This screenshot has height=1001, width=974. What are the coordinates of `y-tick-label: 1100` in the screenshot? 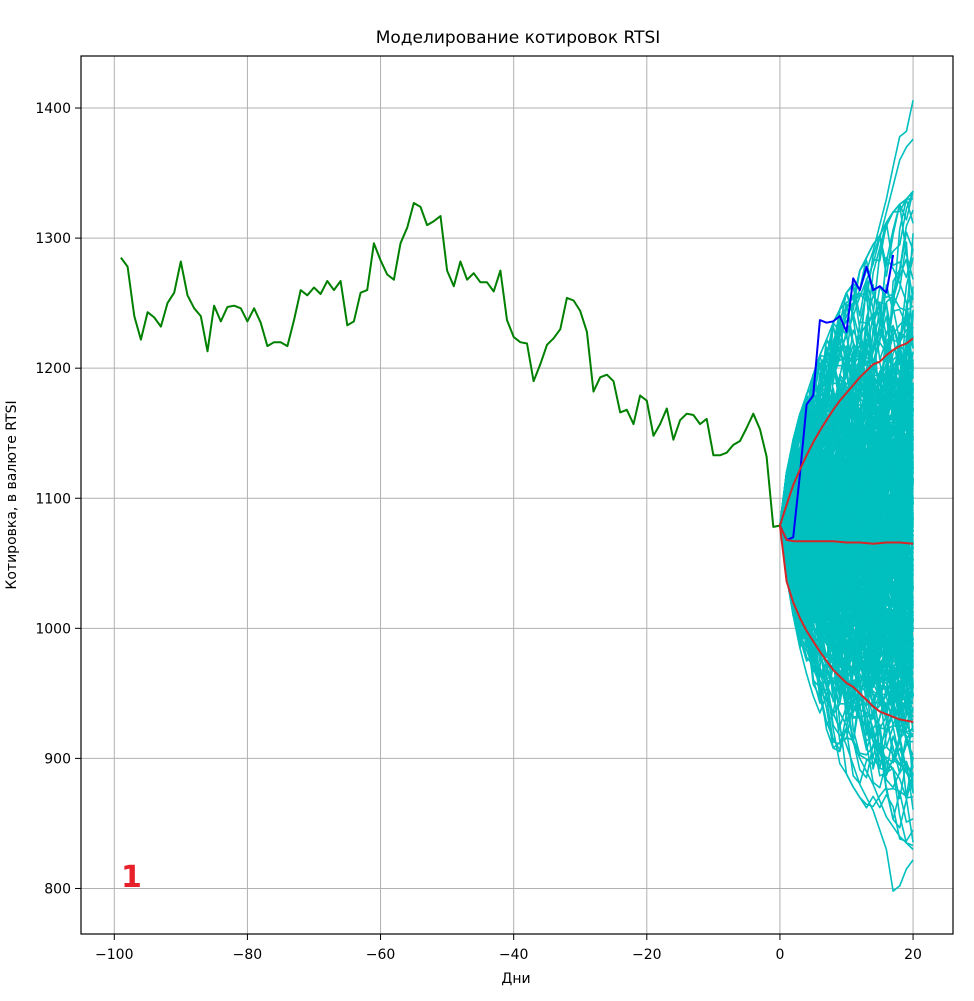 It's located at (53, 499).